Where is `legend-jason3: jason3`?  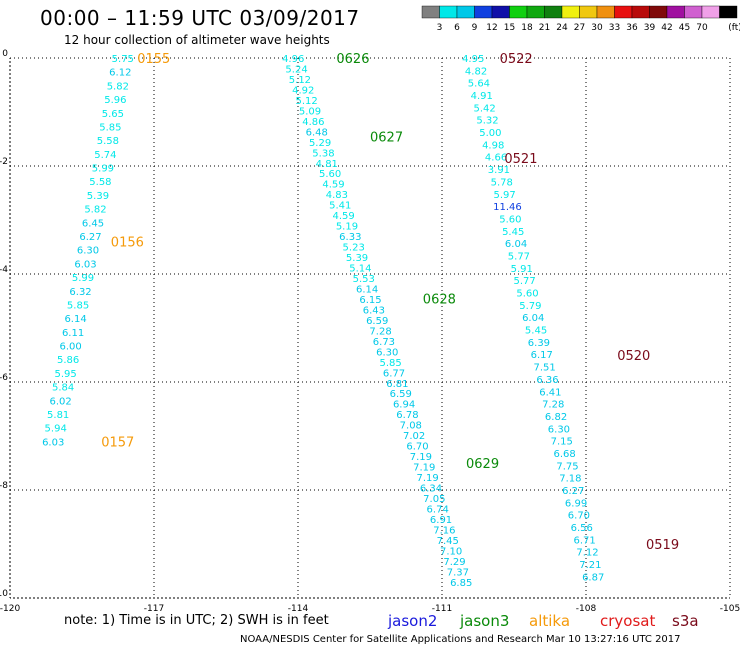
legend-jason3: jason3 is located at coordinates (485, 621).